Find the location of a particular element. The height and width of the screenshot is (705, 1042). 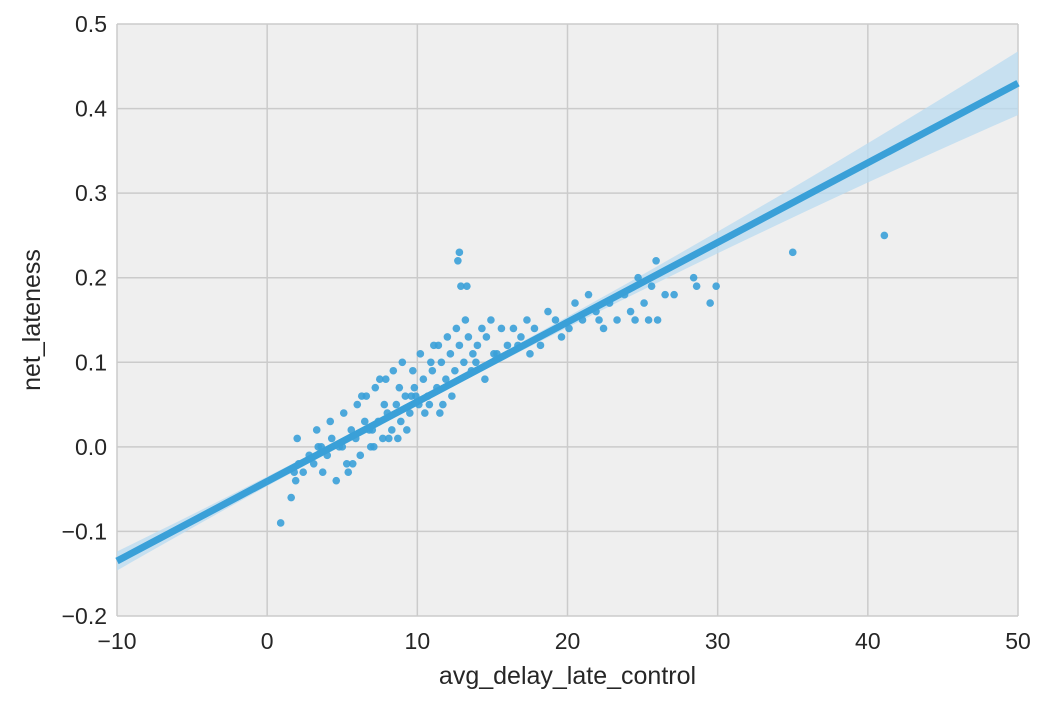

y-tick-label: −0.2 is located at coordinates (84, 616).